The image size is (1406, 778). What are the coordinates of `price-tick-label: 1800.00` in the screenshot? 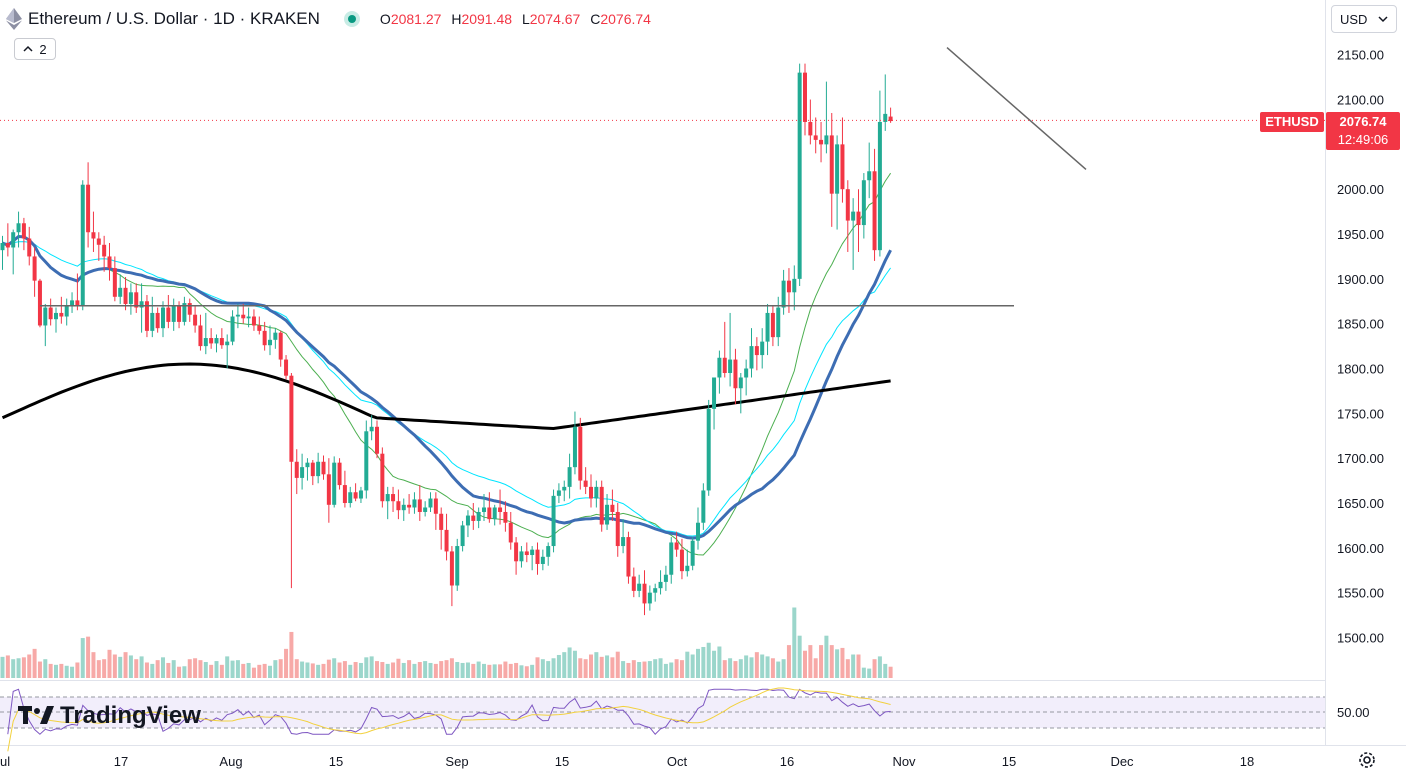 It's located at (1360, 369).